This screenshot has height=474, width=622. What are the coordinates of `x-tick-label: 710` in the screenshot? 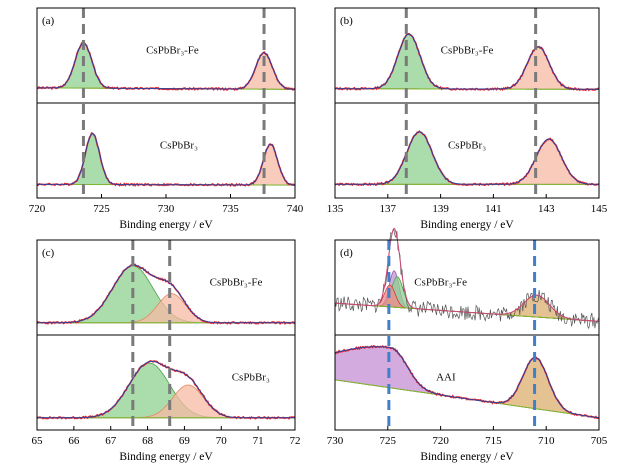 It's located at (546, 441).